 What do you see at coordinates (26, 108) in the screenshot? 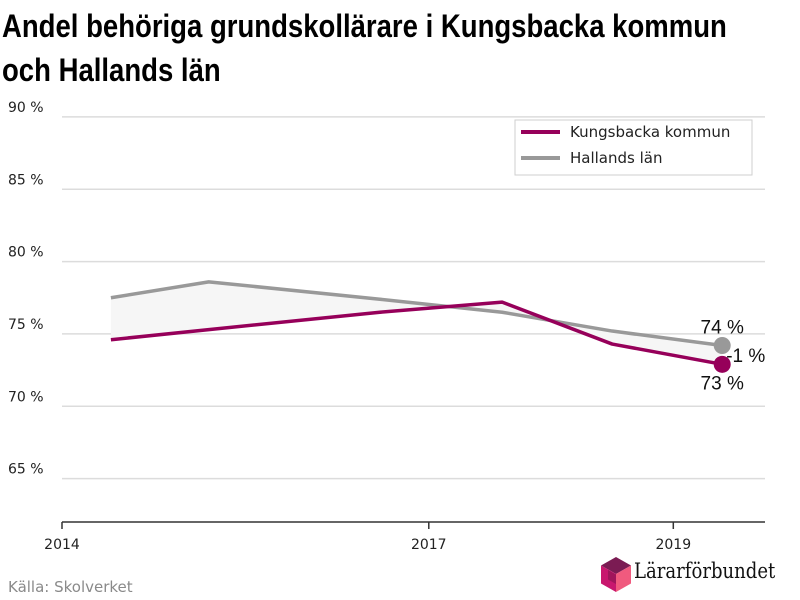
I see `y-tick-label: 90 %` at bounding box center [26, 108].